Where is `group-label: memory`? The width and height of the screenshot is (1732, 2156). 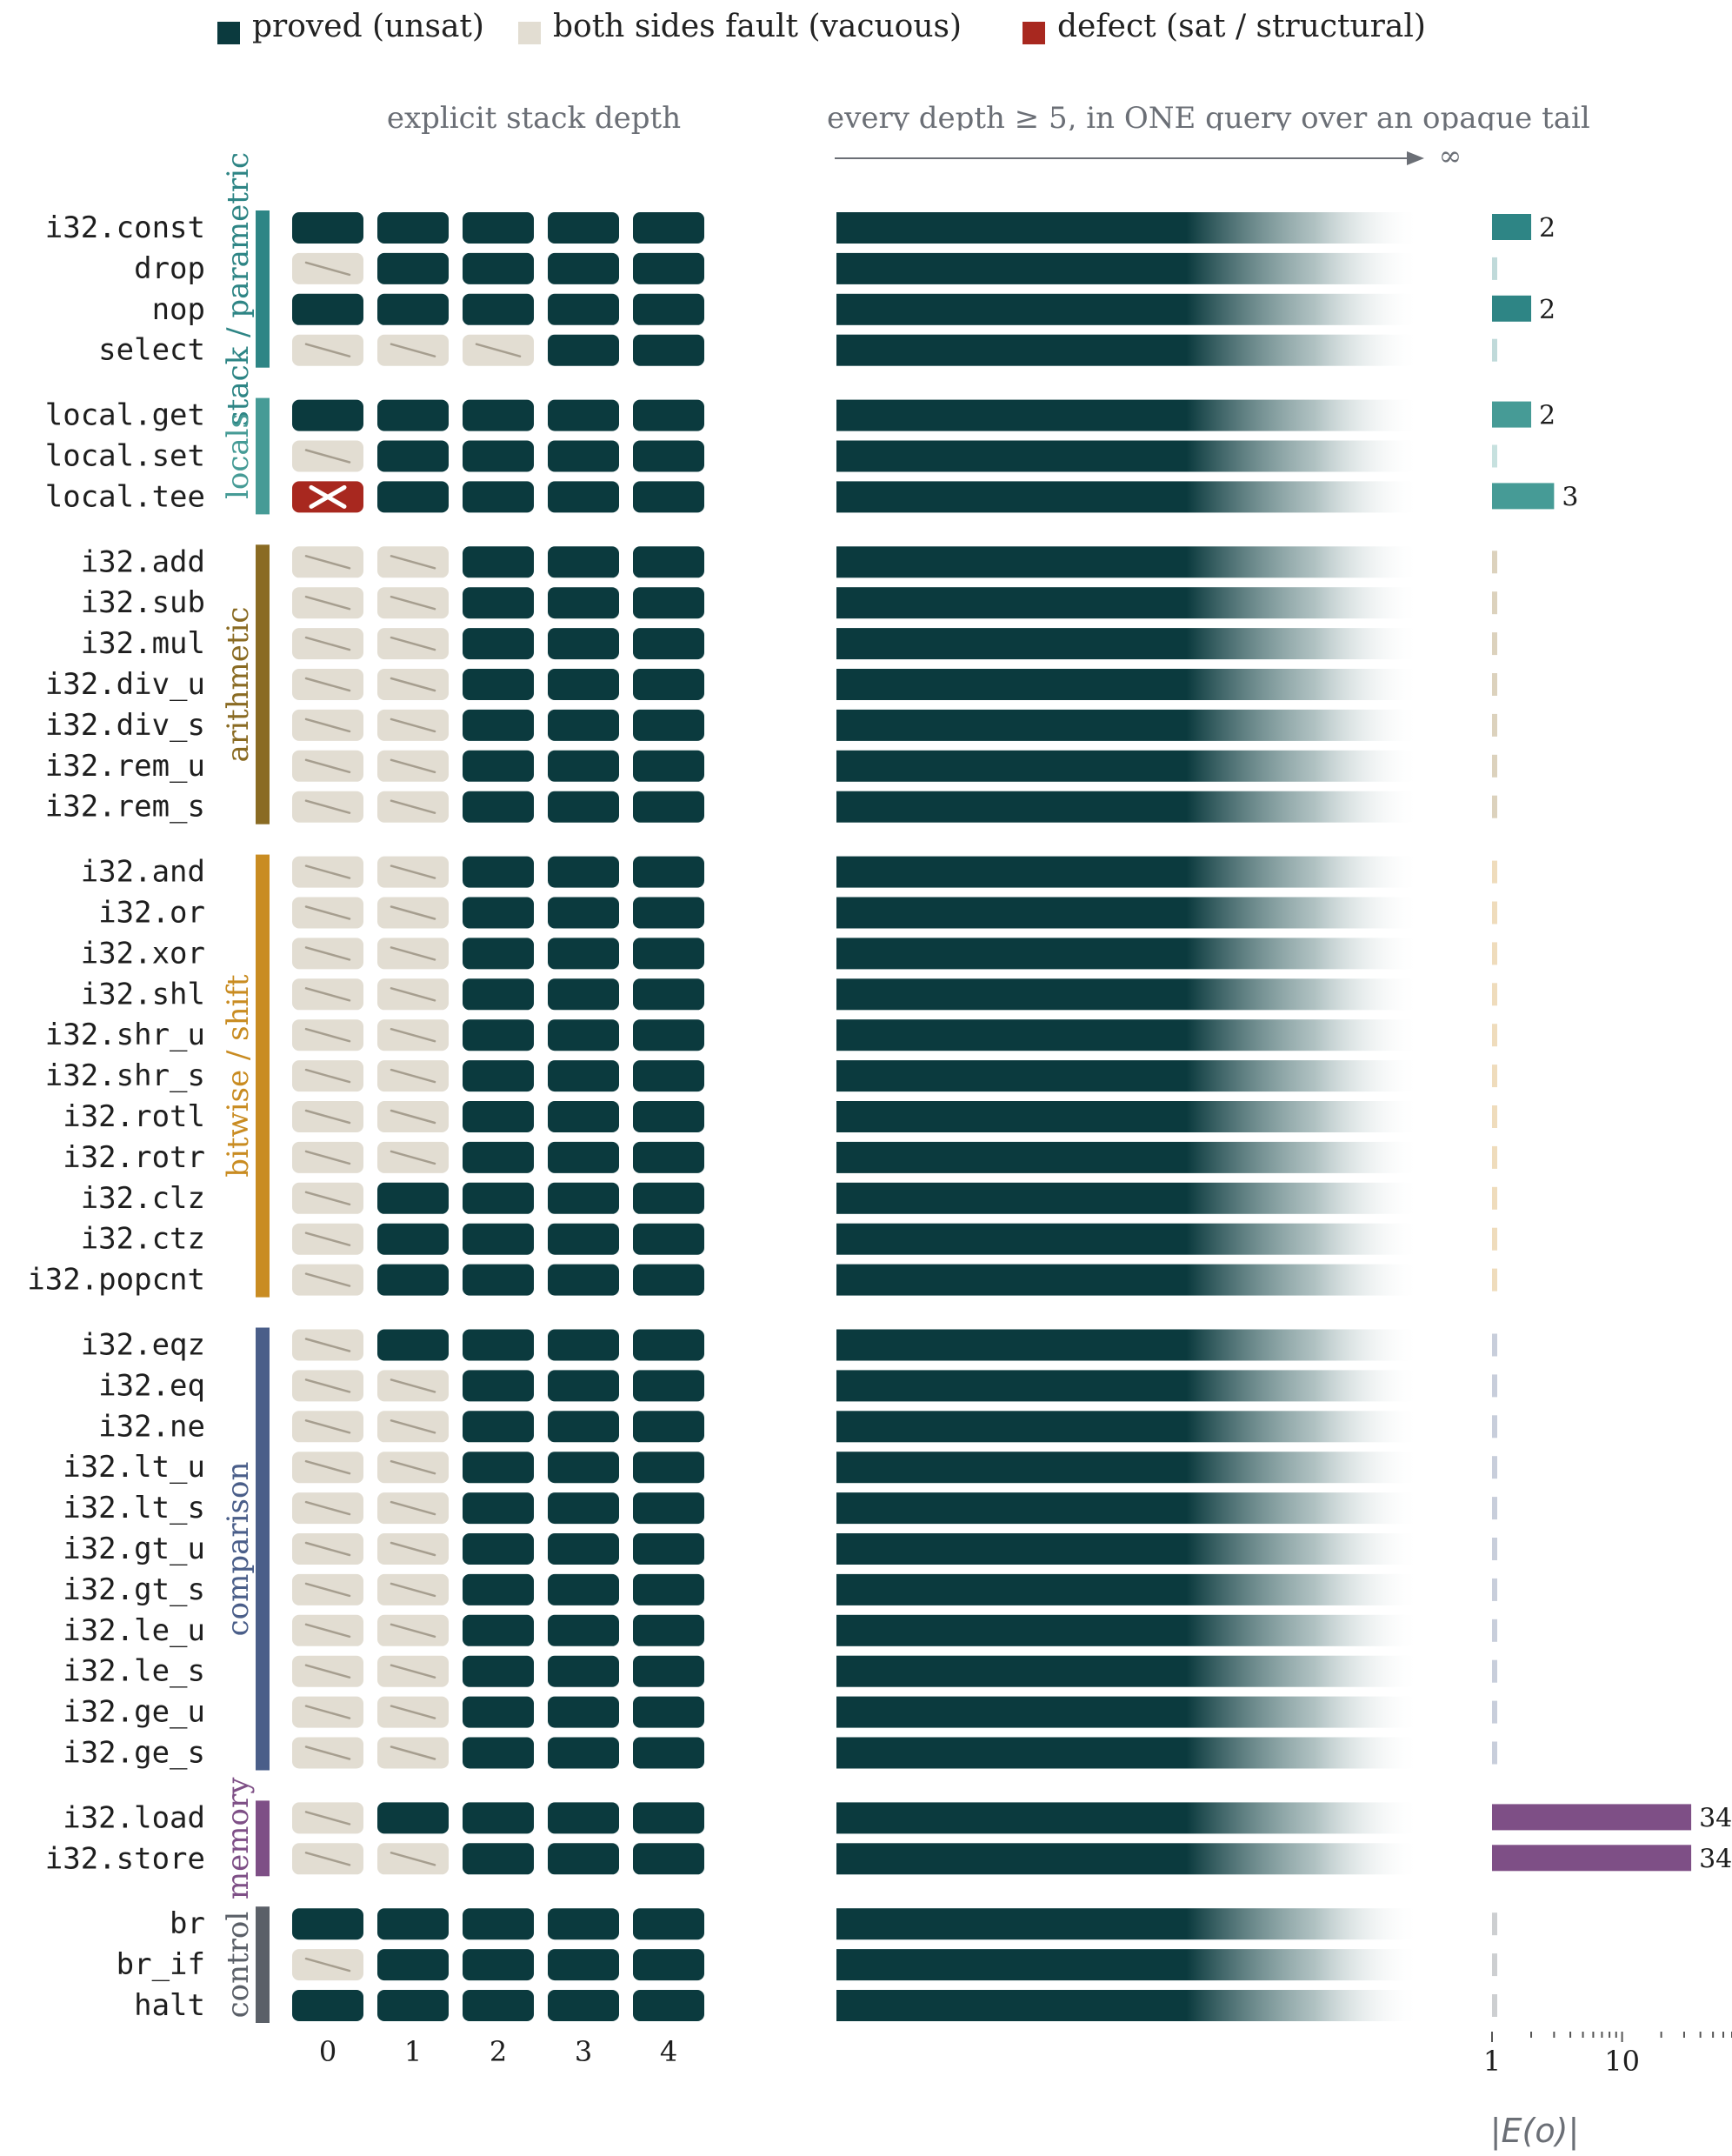
group-label: memory is located at coordinates (239, 1838).